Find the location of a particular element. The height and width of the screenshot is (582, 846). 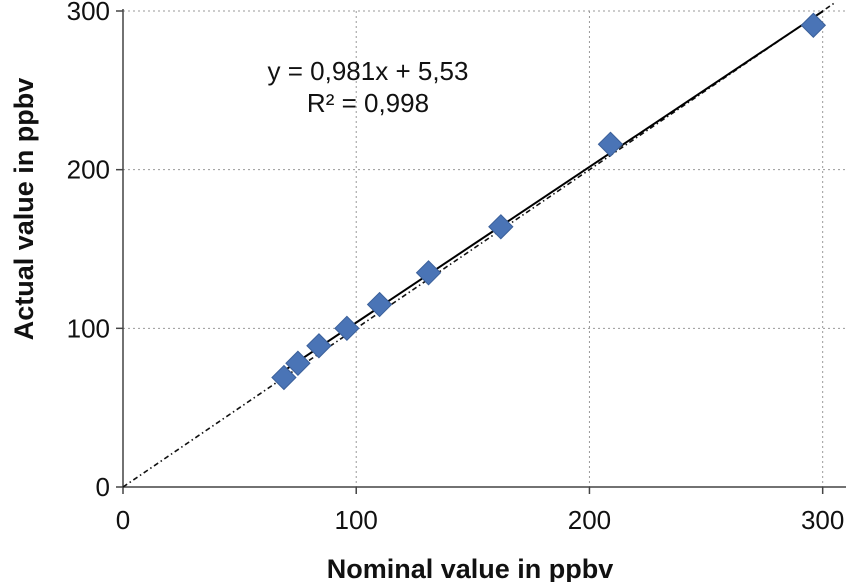

y-tick-label-100: 100 is located at coordinates (88, 328).